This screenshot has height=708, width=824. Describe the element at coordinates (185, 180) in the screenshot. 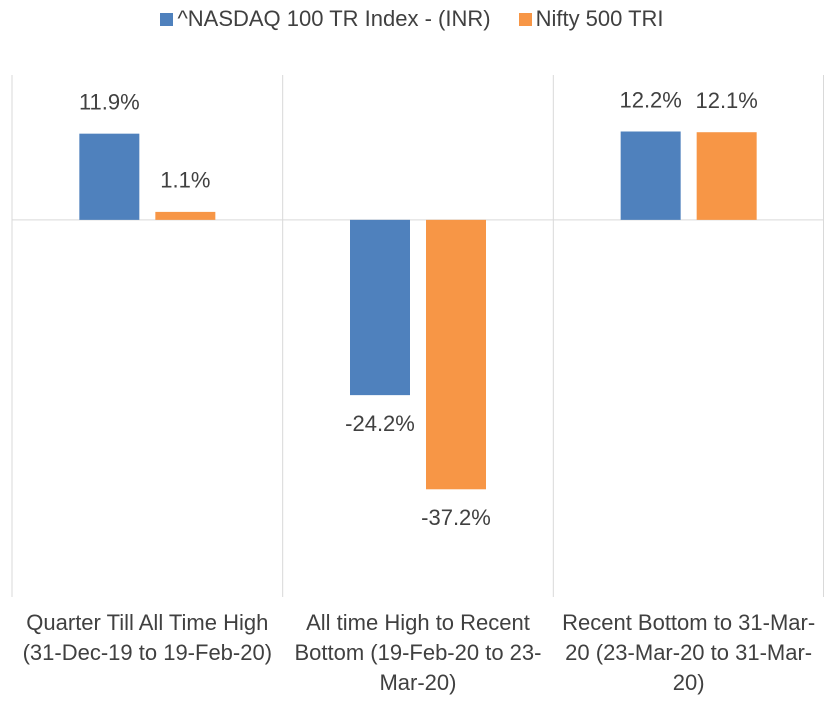

I see `value-label: 1.1%` at that location.